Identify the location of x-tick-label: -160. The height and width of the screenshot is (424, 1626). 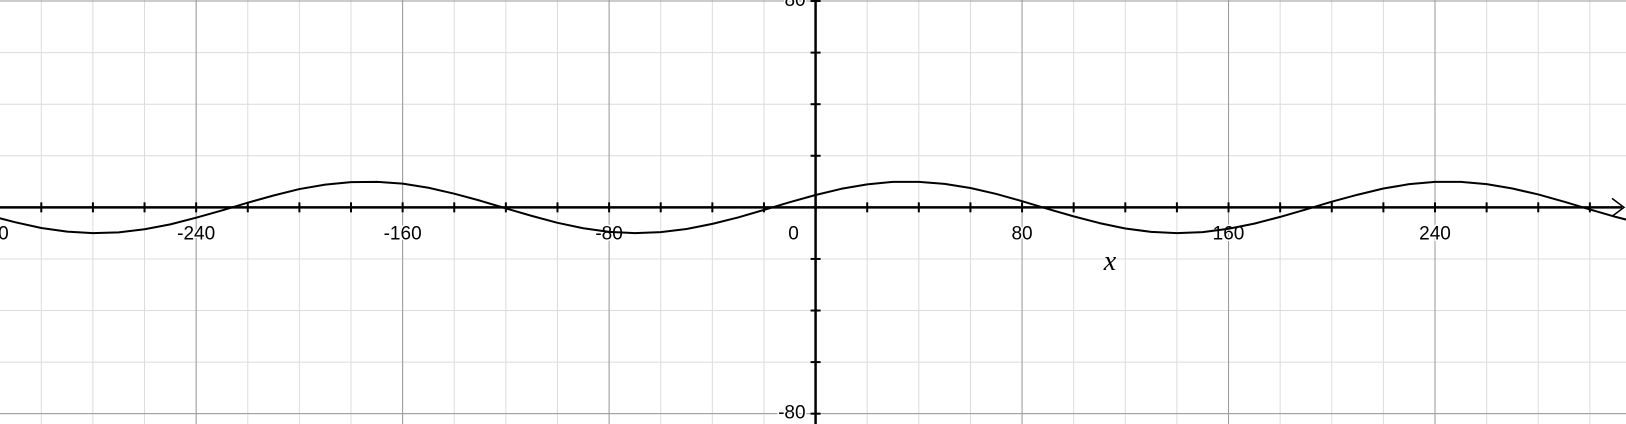
(403, 233).